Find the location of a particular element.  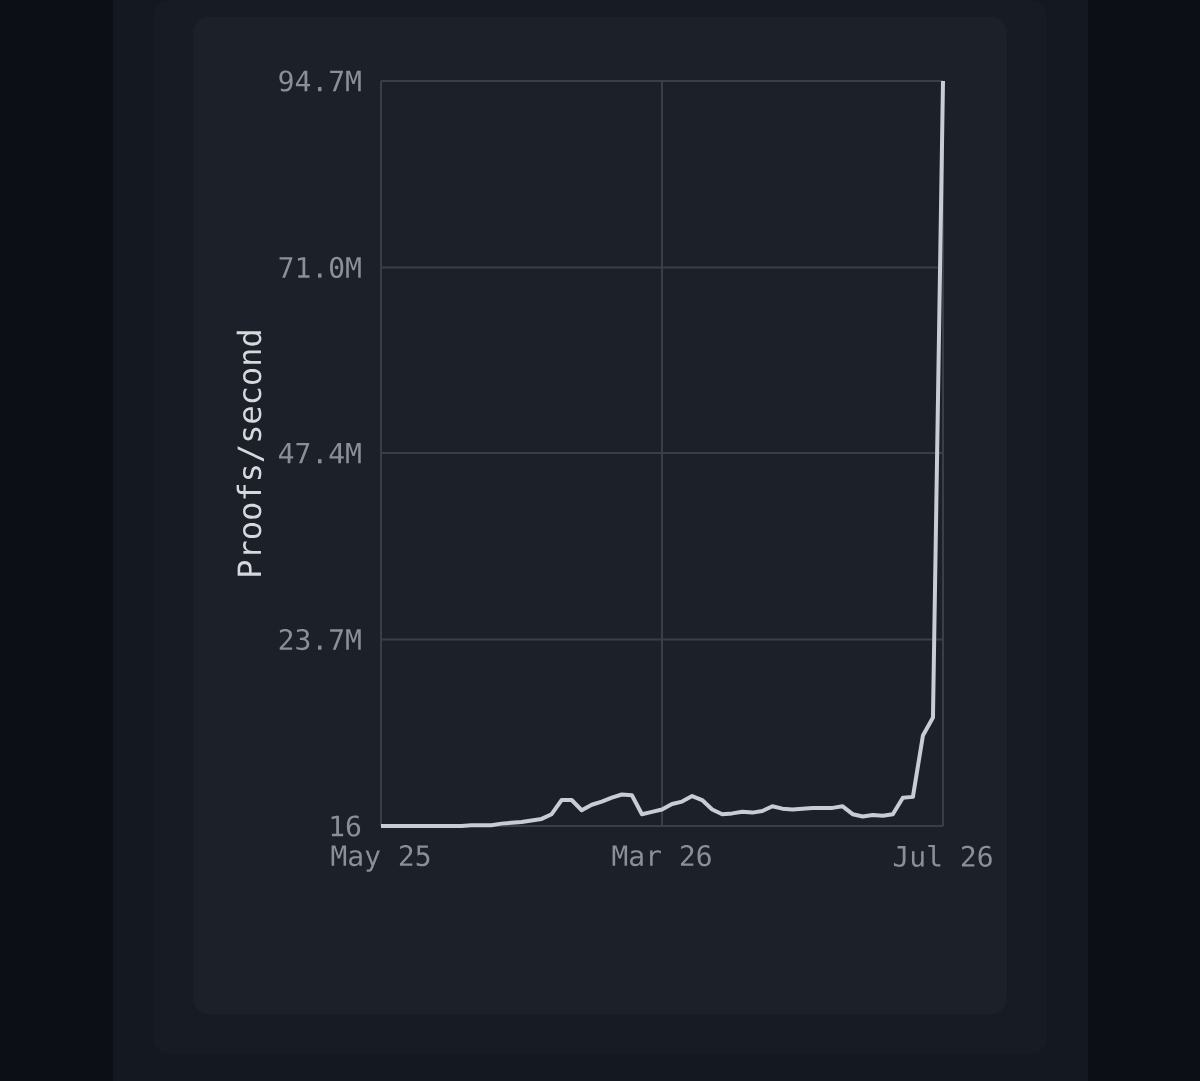

x-tick-label: Jul 26 is located at coordinates (942, 856).